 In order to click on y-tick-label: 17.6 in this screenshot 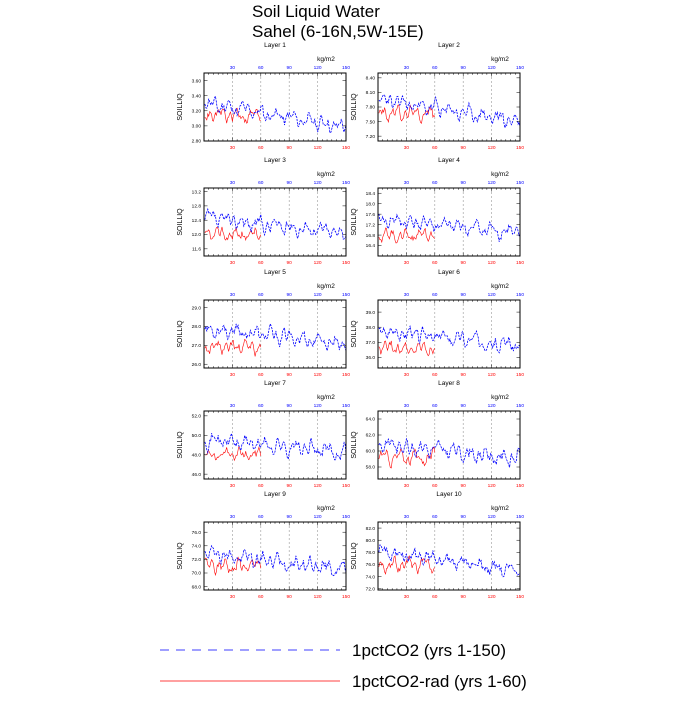, I will do `click(371, 215)`.